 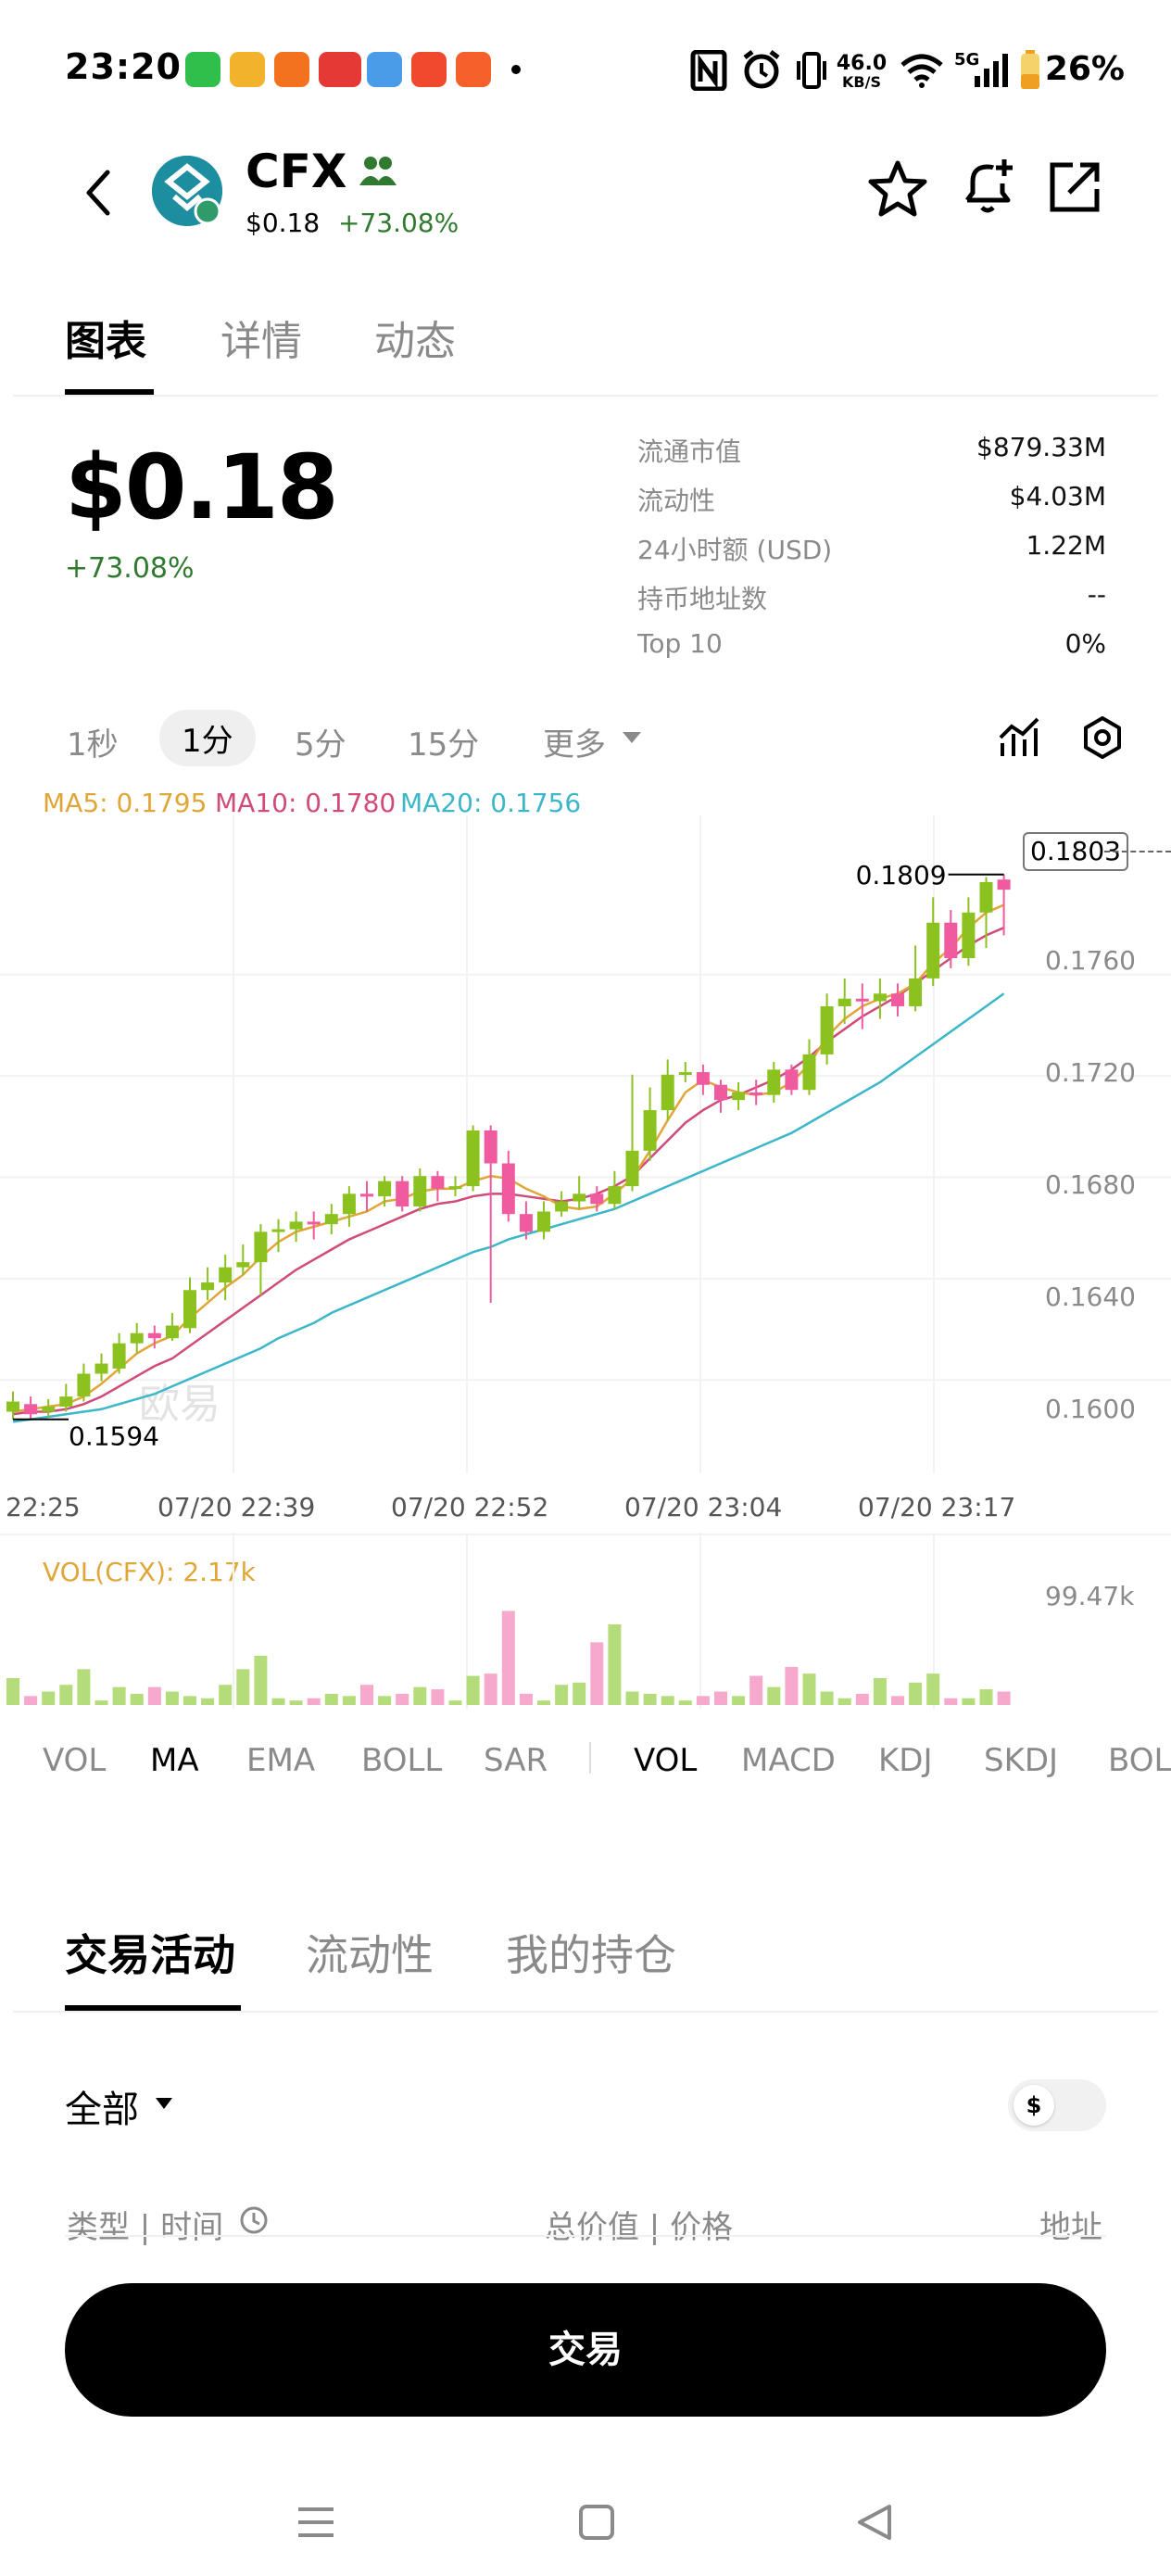 I want to click on back-nav-icon, so click(x=875, y=2523).